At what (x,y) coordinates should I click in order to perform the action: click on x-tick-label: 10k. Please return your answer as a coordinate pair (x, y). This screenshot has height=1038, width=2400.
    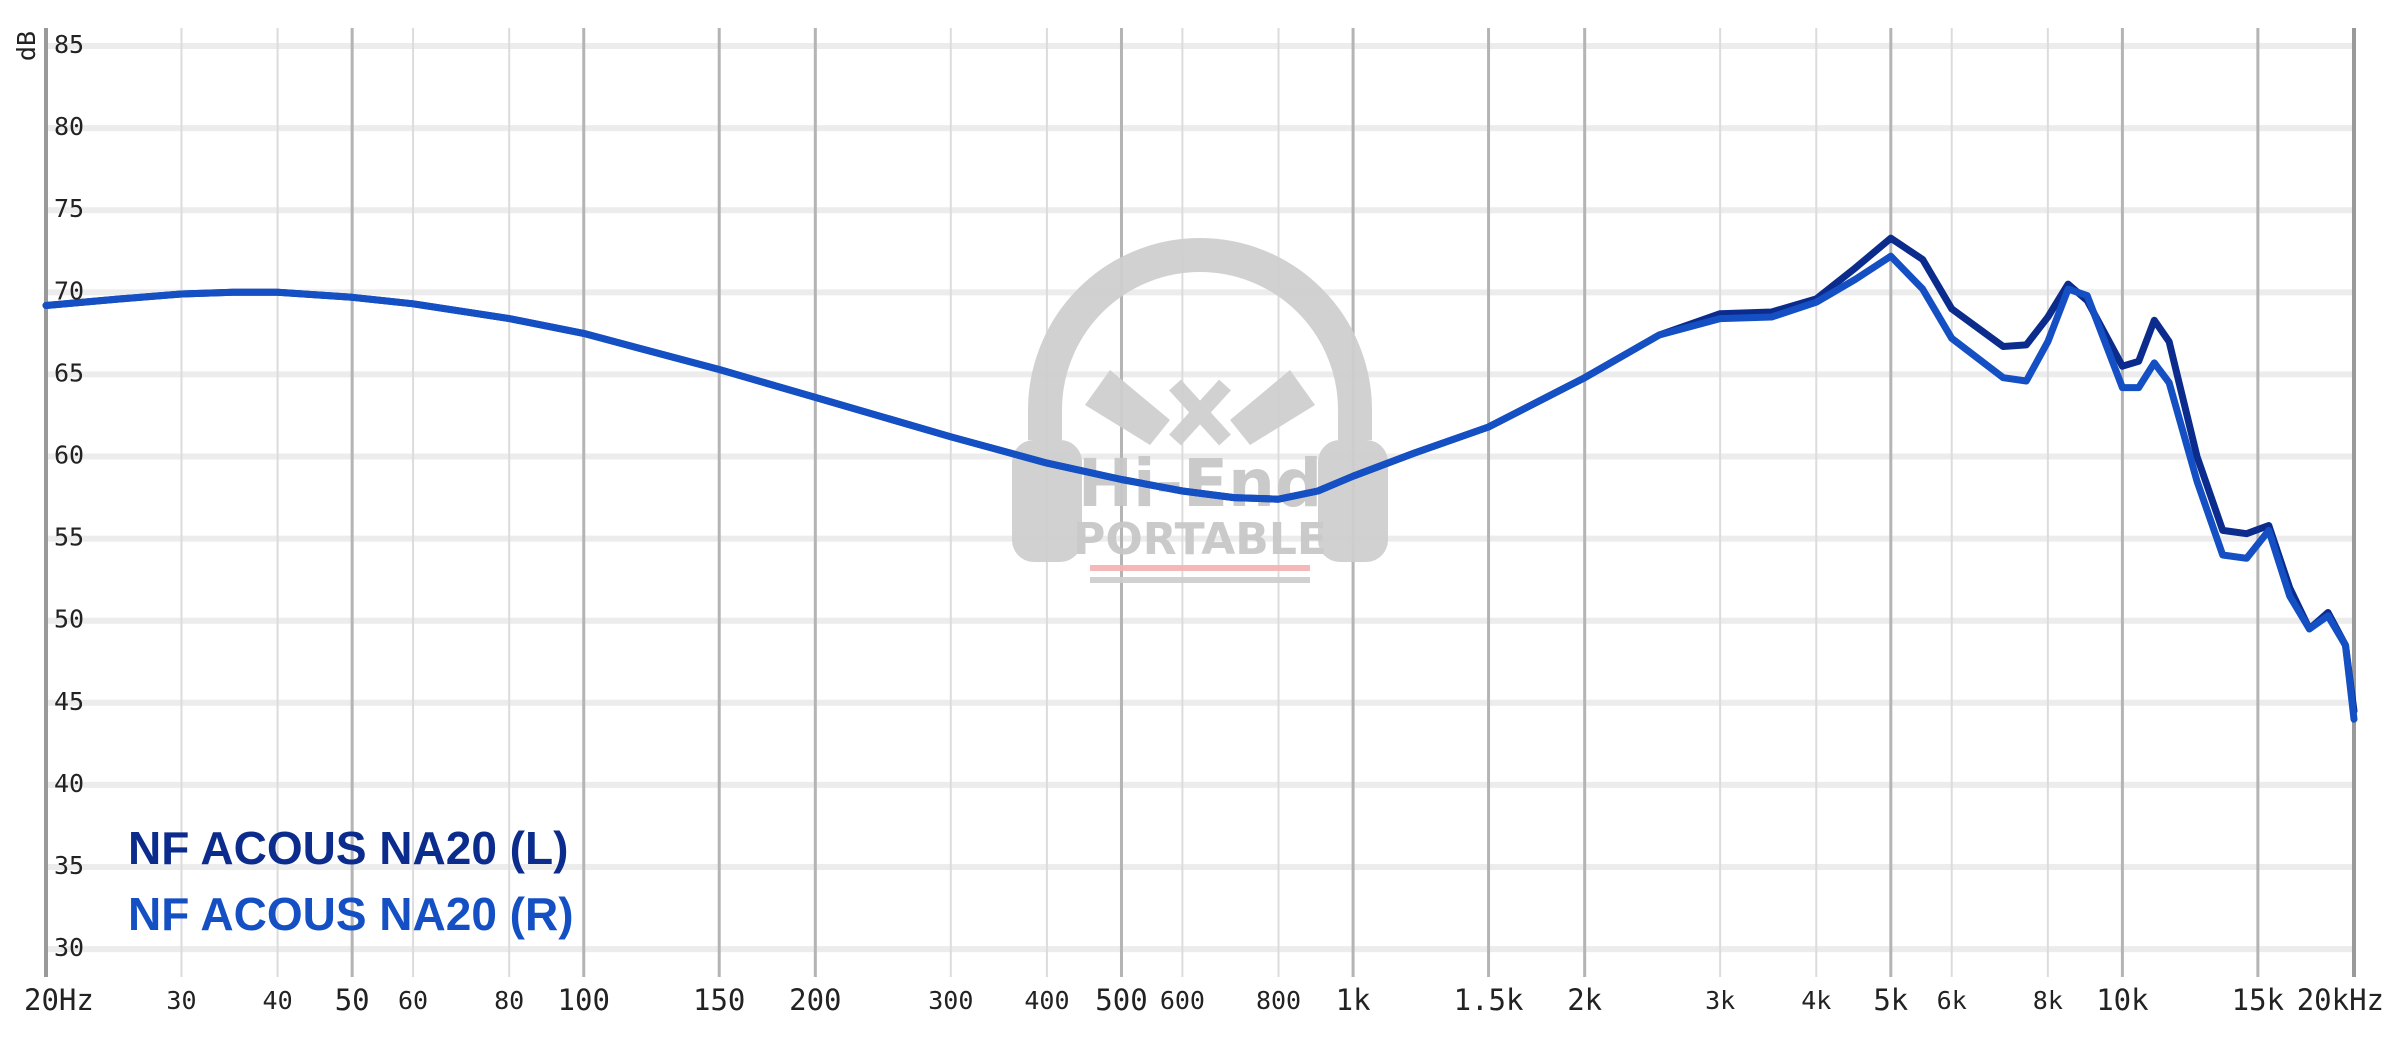
    Looking at the image, I should click on (2122, 1000).